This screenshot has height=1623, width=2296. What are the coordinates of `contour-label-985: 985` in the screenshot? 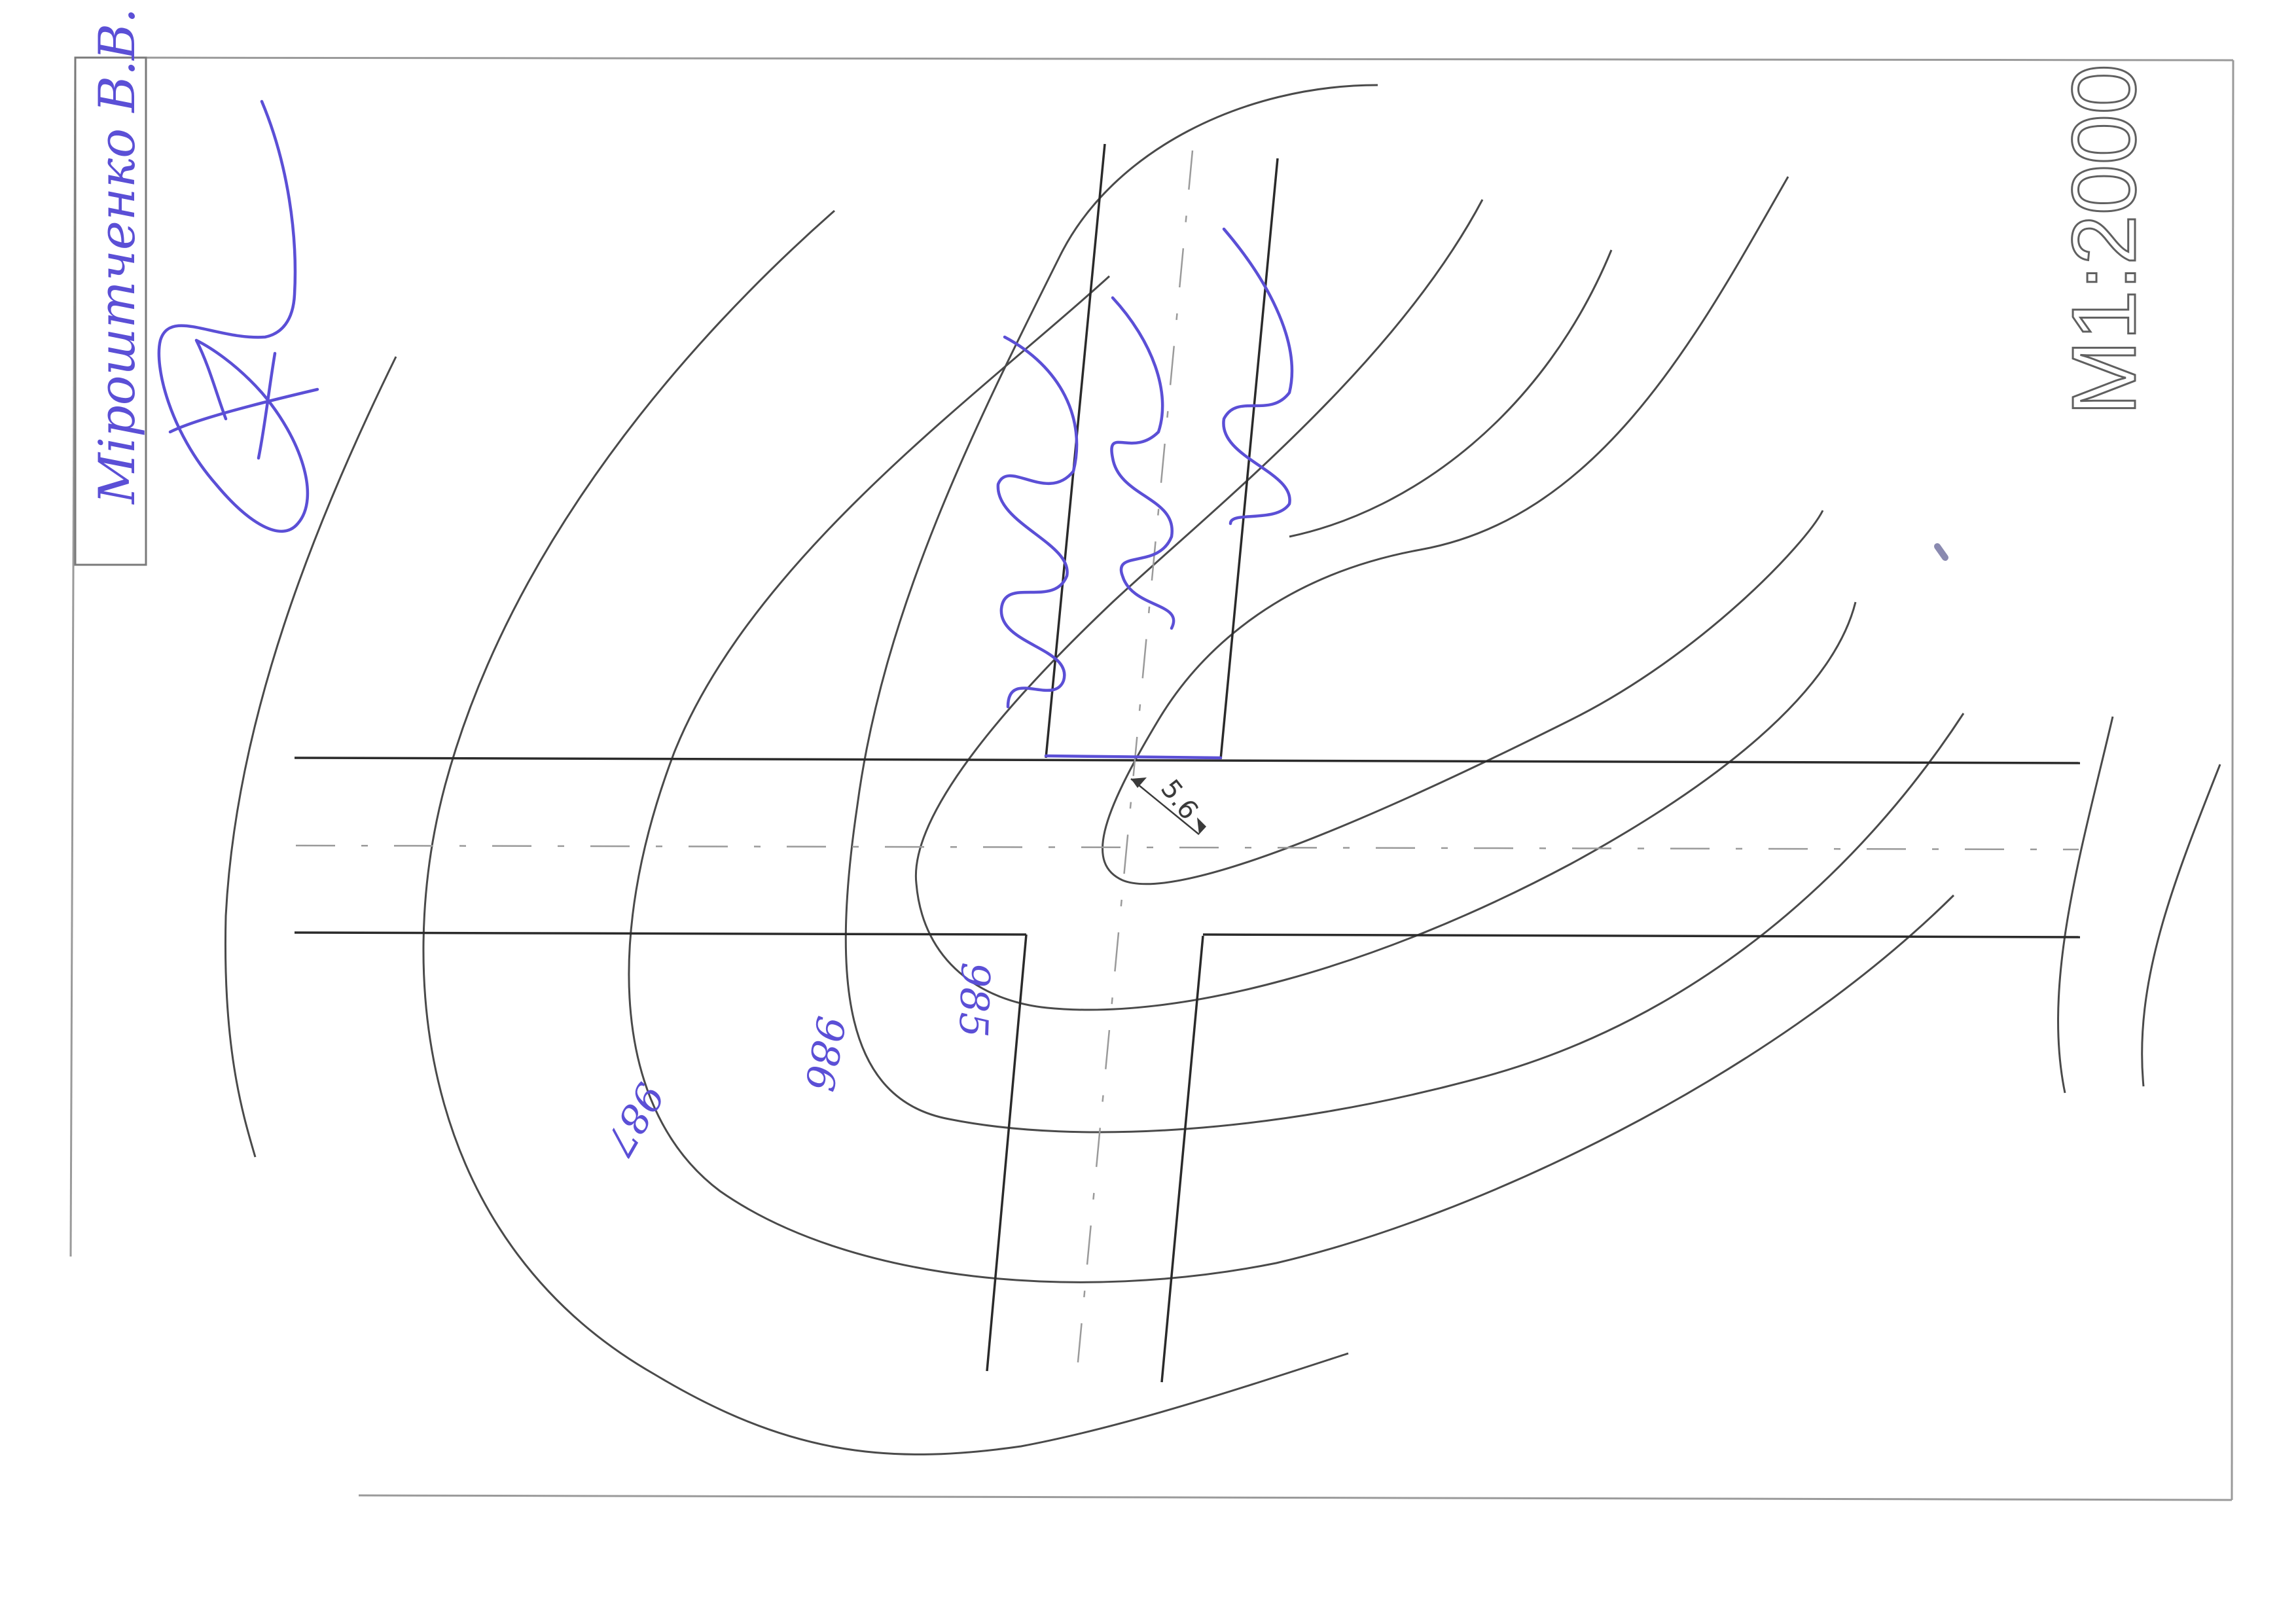 It's located at (974, 999).